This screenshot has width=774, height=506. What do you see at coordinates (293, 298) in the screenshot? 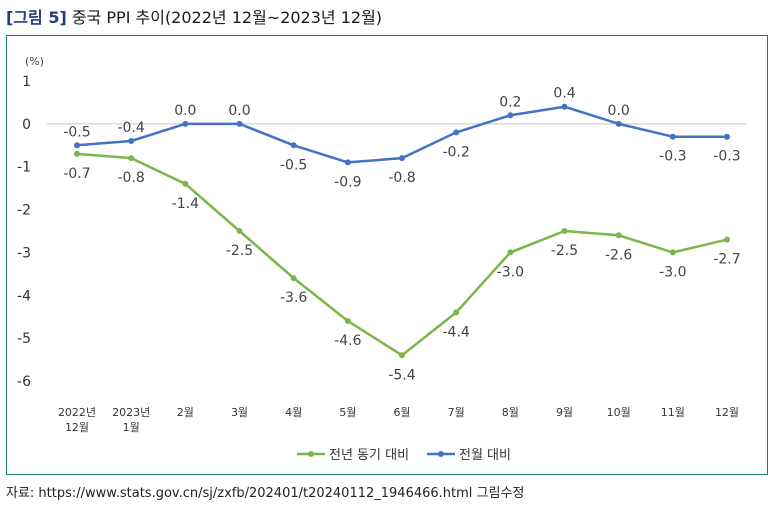
I see `data-label: -3.6` at bounding box center [293, 298].